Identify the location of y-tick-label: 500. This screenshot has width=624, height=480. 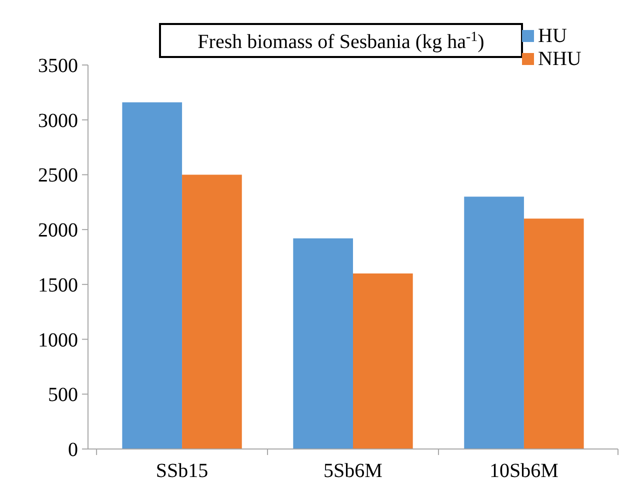
(63, 395).